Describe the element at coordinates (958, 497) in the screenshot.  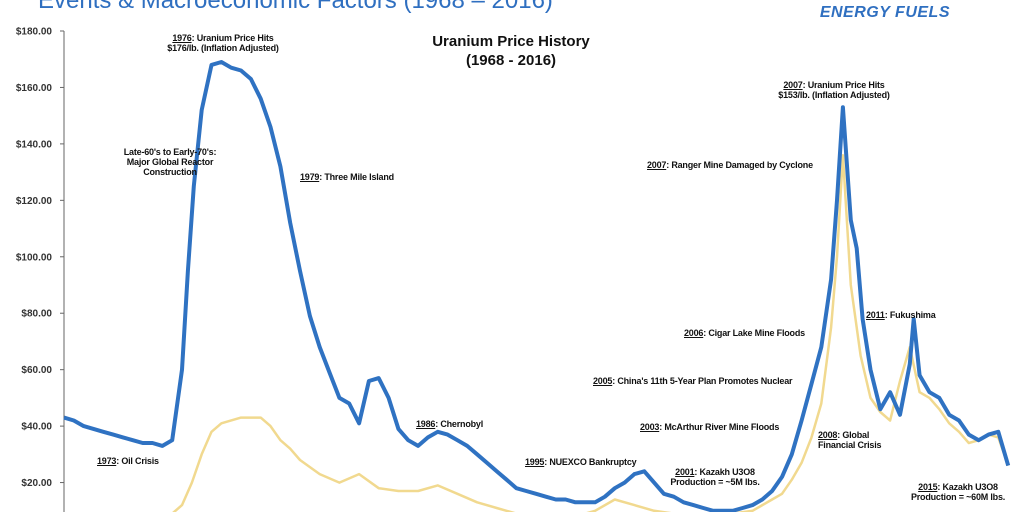
I see `annotation-text-line2: Production = ~60M lbs.` at that location.